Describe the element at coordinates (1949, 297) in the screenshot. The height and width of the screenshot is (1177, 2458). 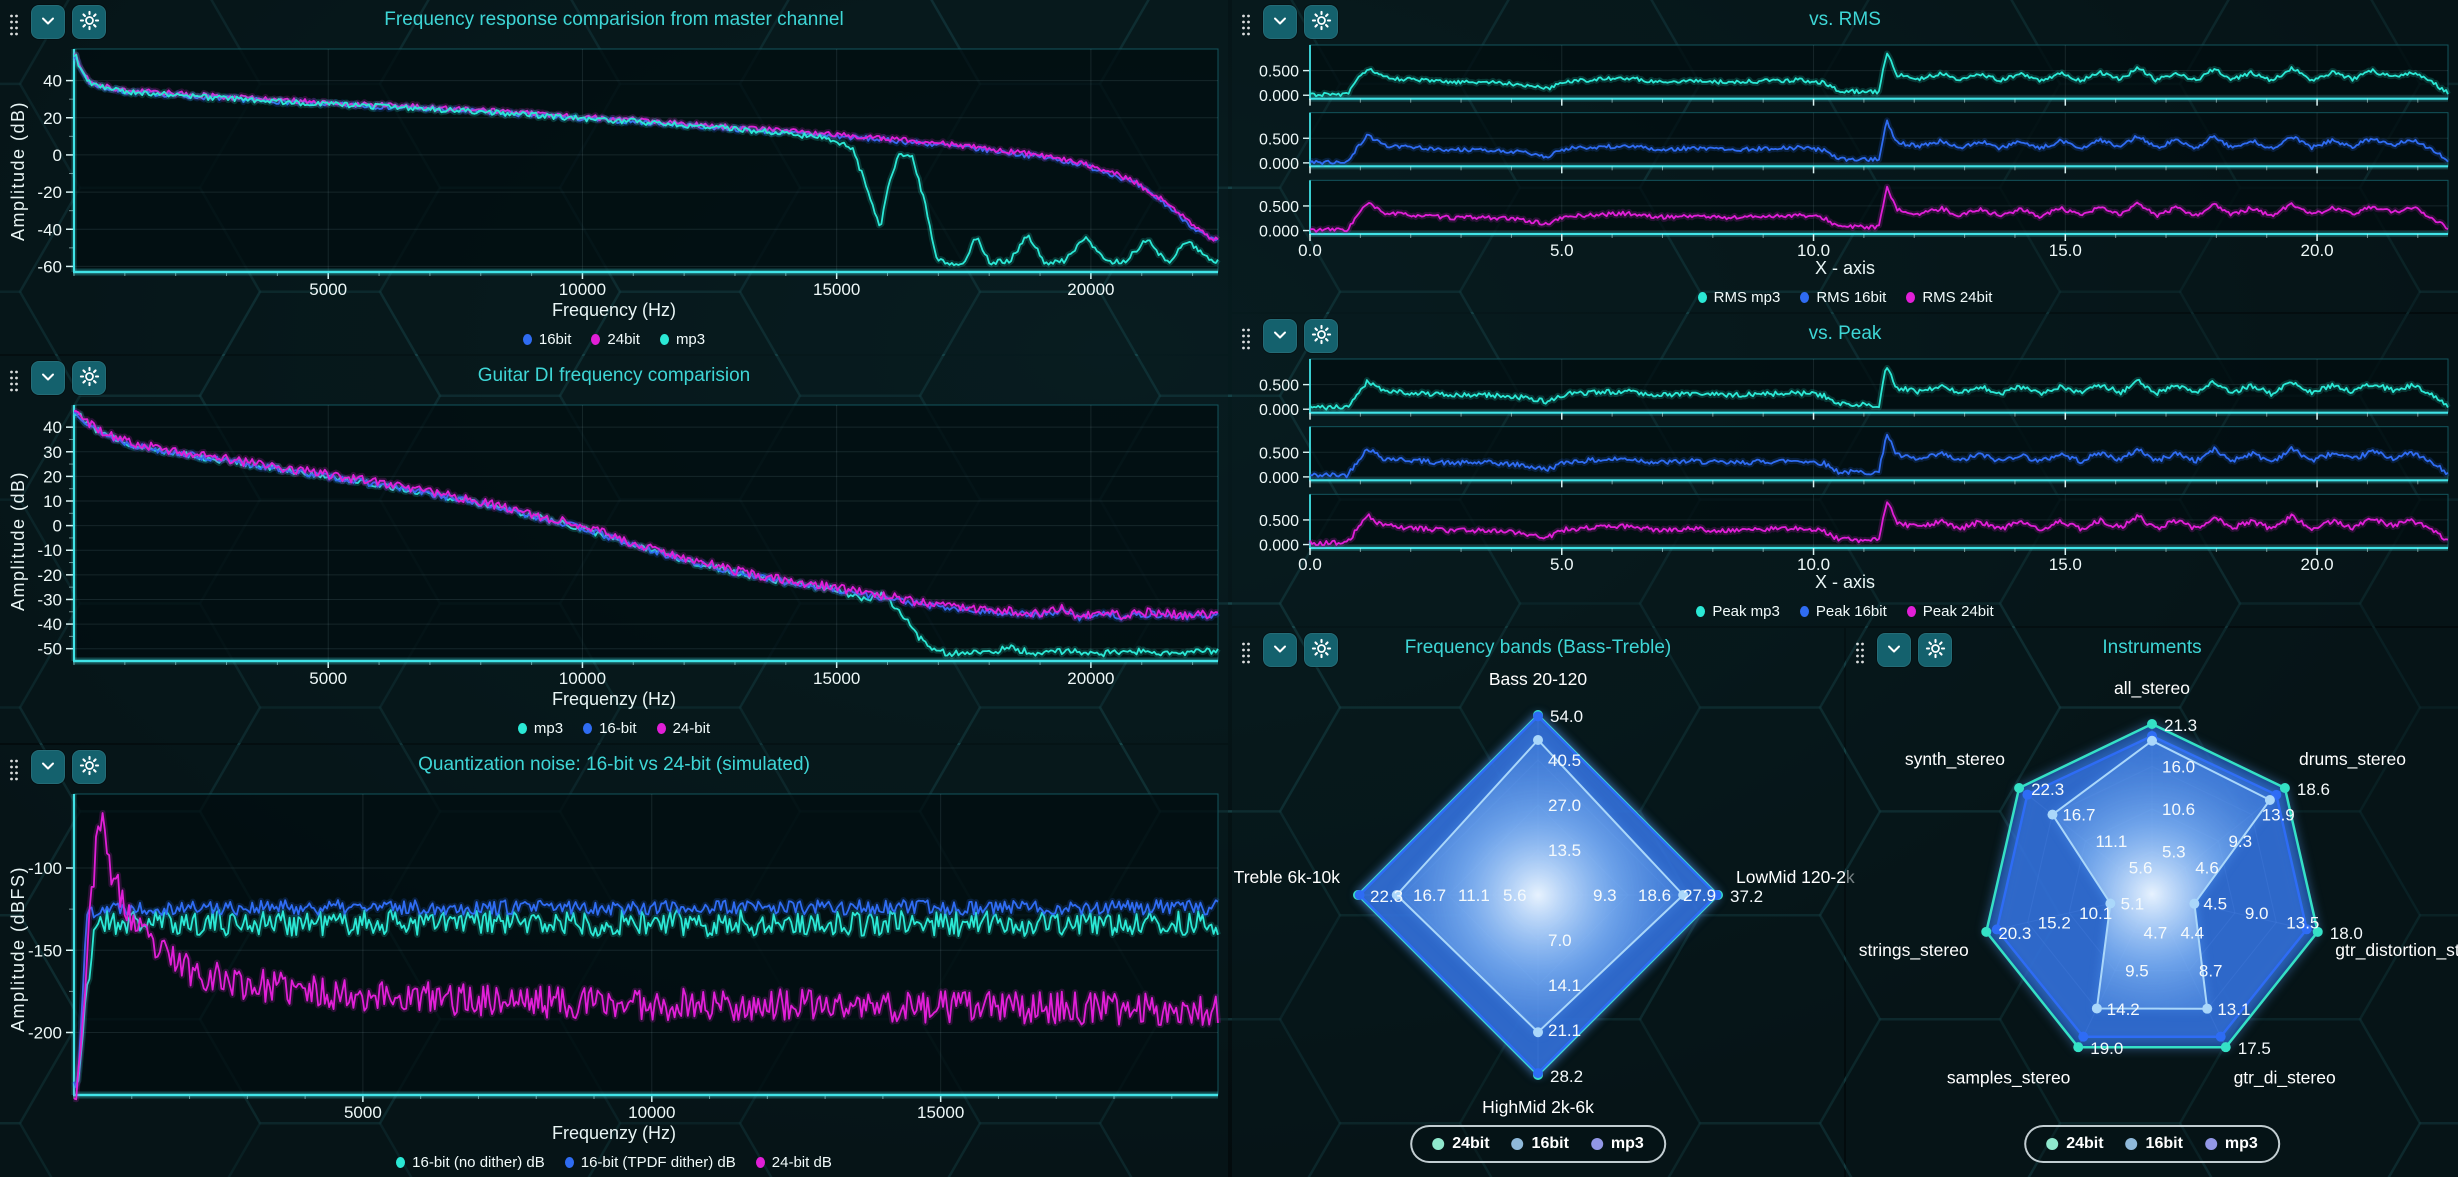
I see `legend-item-rms-24bit: RMS 24bit` at that location.